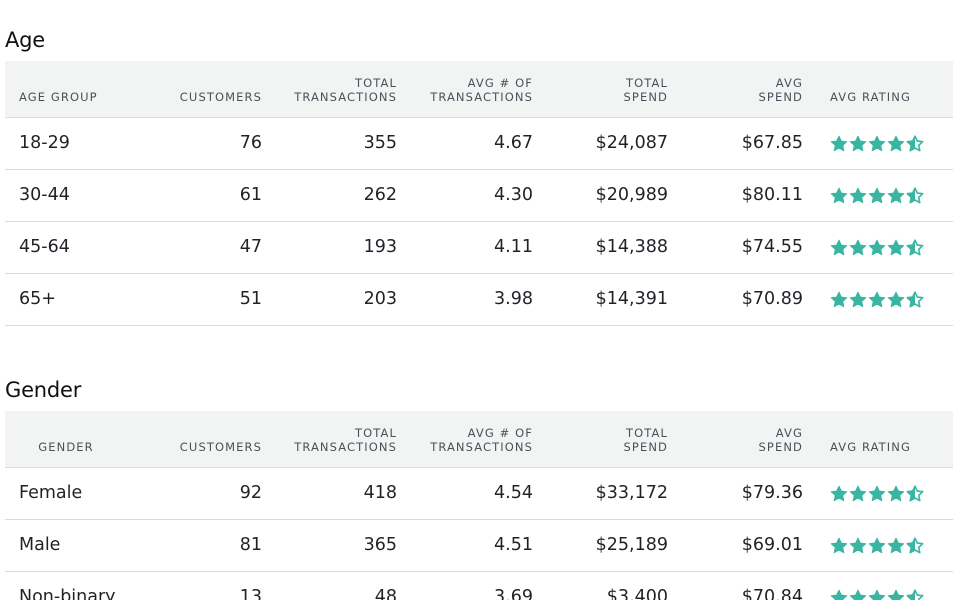 This screenshot has width=960, height=600. What do you see at coordinates (43, 390) in the screenshot?
I see `gender-section-title: Gender` at bounding box center [43, 390].